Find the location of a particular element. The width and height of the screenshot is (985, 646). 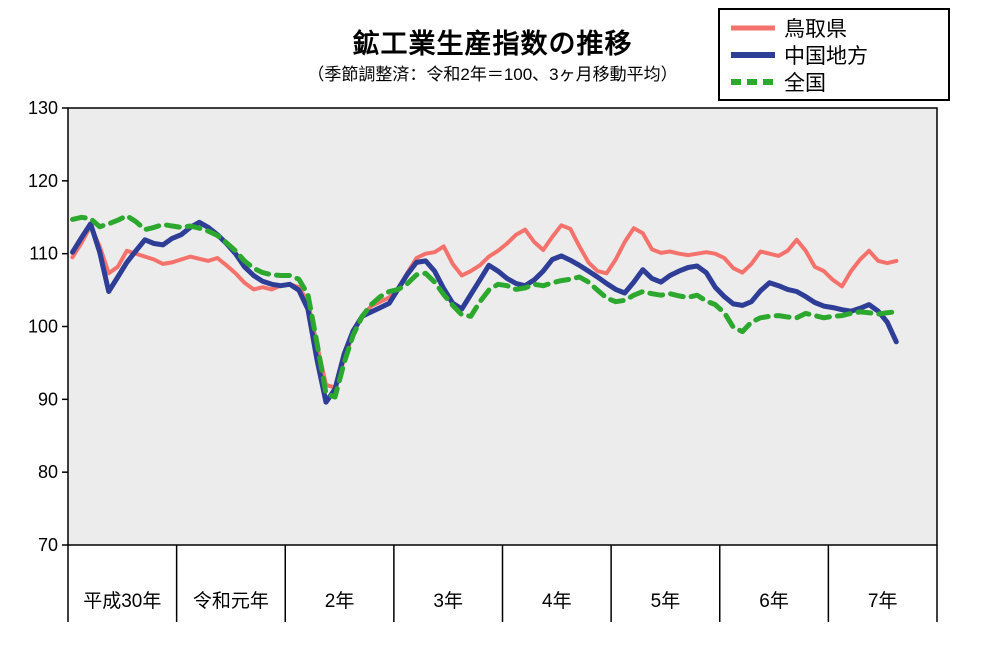

x-category-label: 令和元年 is located at coordinates (231, 601).